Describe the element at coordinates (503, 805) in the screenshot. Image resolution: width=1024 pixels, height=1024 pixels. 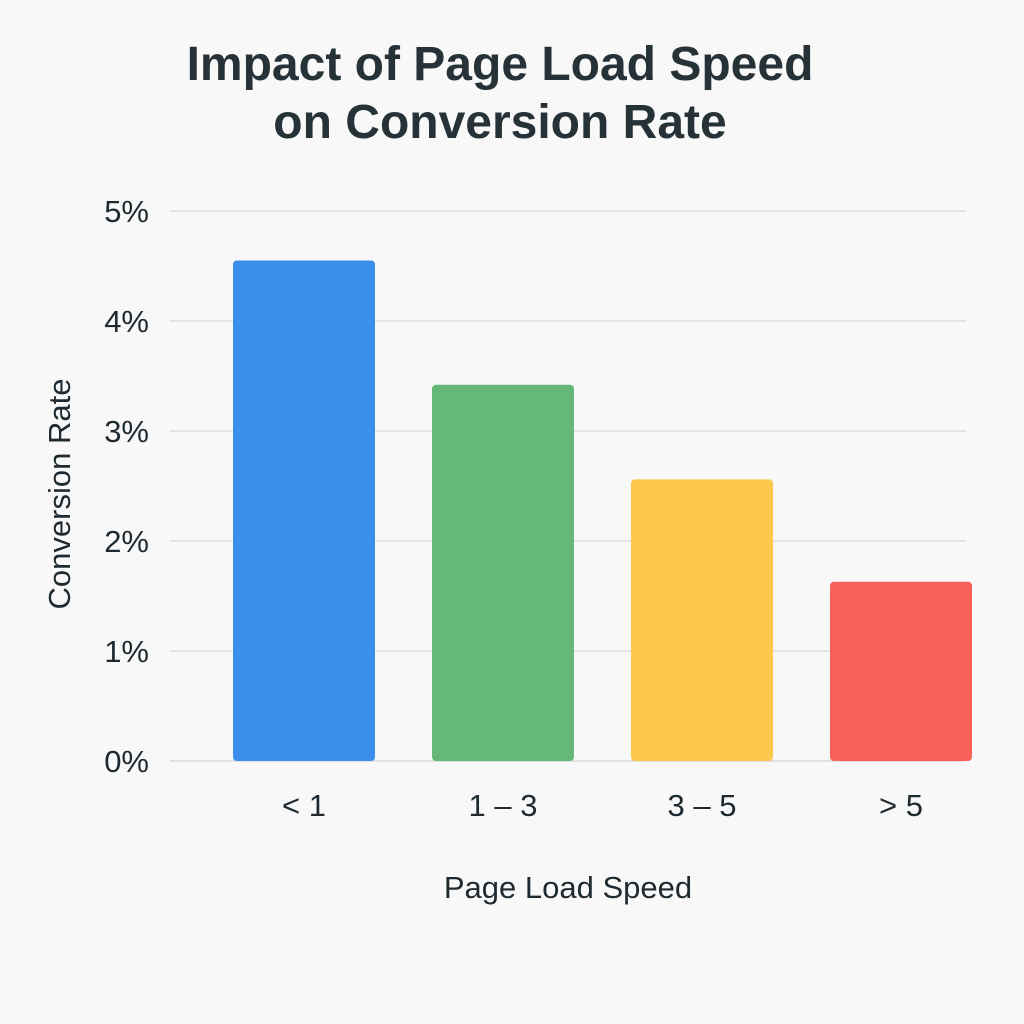
I see `x-tick-label: 1 – 3` at that location.